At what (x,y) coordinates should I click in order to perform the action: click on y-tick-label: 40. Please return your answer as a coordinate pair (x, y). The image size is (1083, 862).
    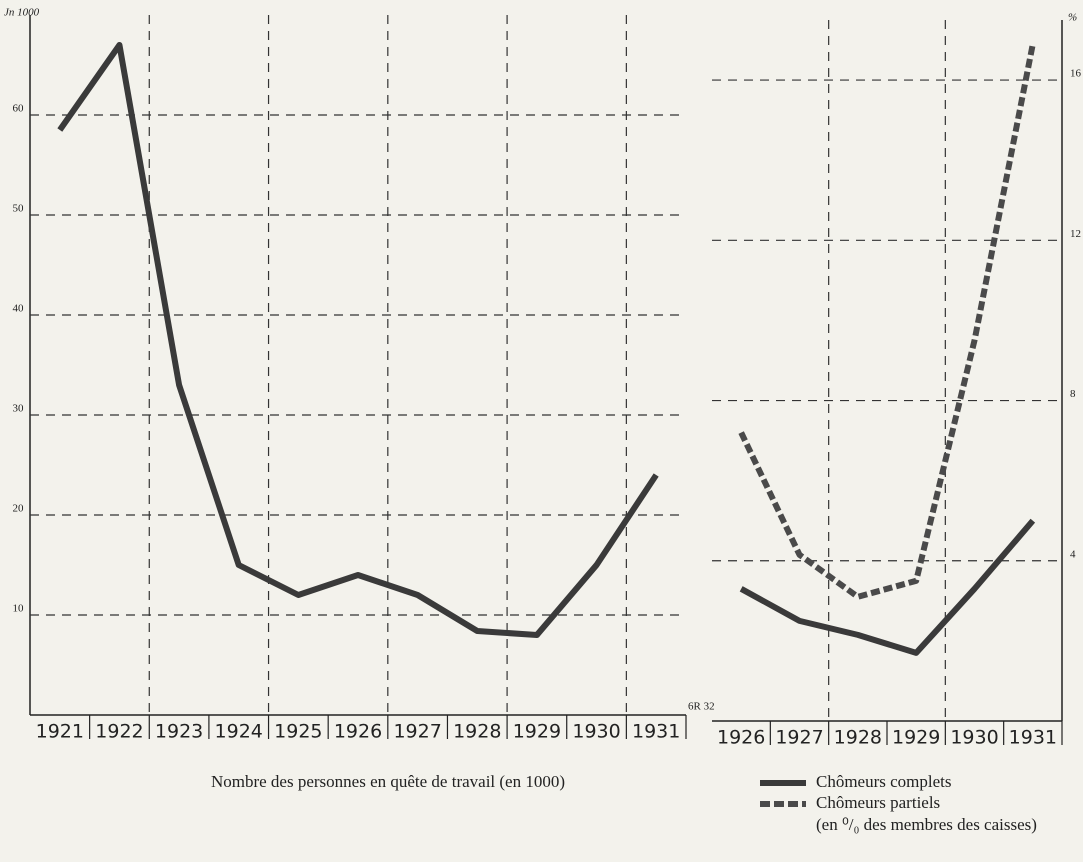
    Looking at the image, I should click on (19, 309).